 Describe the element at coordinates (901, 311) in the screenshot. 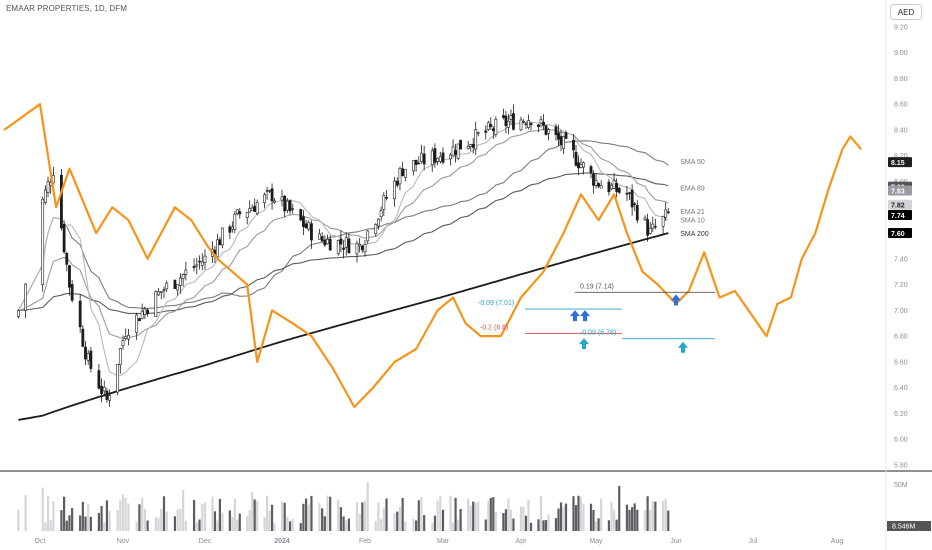

I see `y-tick-label: 7.00` at that location.